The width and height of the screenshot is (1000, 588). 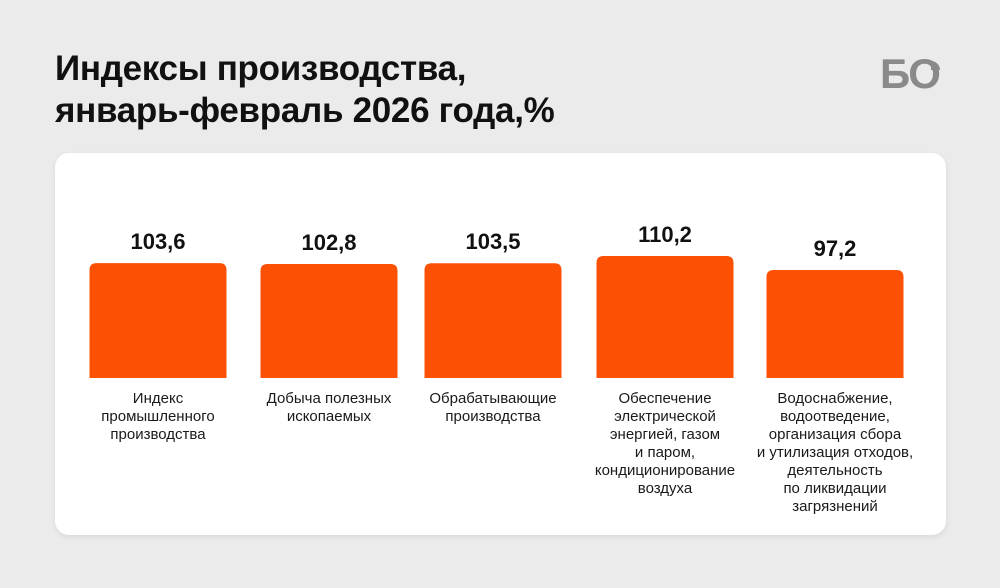 What do you see at coordinates (665, 470) in the screenshot?
I see `category-label-line: кондиционирование` at bounding box center [665, 470].